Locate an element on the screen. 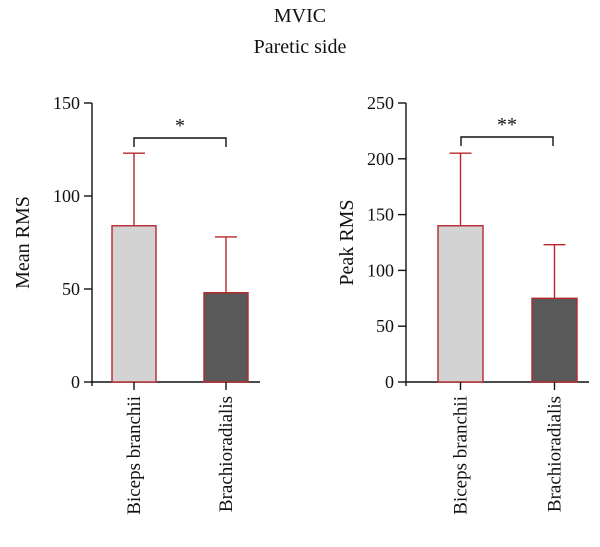 The width and height of the screenshot is (600, 547). y-axis-label: Mean RMS is located at coordinates (23, 242).